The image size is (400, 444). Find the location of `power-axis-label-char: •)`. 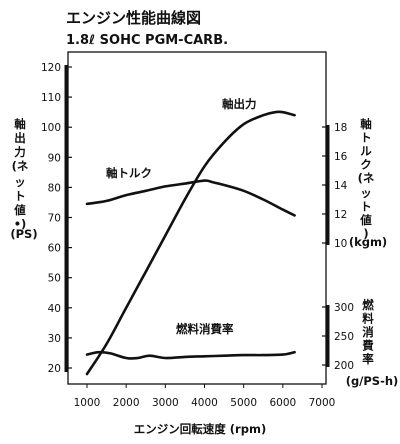

power-axis-label-char: •) is located at coordinates (20, 224).